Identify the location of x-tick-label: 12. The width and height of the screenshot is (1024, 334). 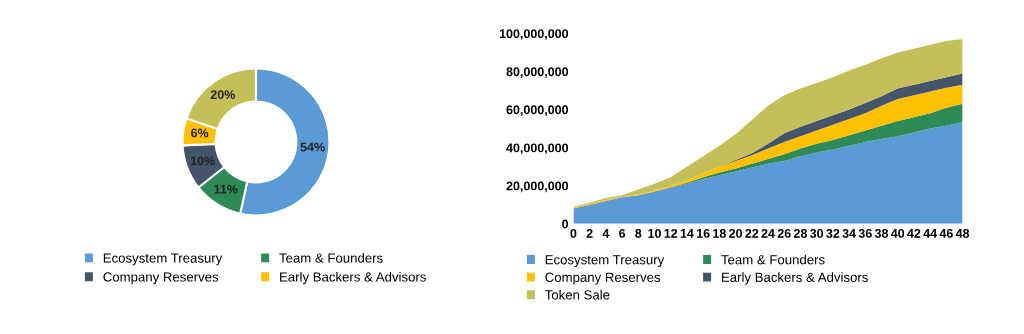
(671, 233).